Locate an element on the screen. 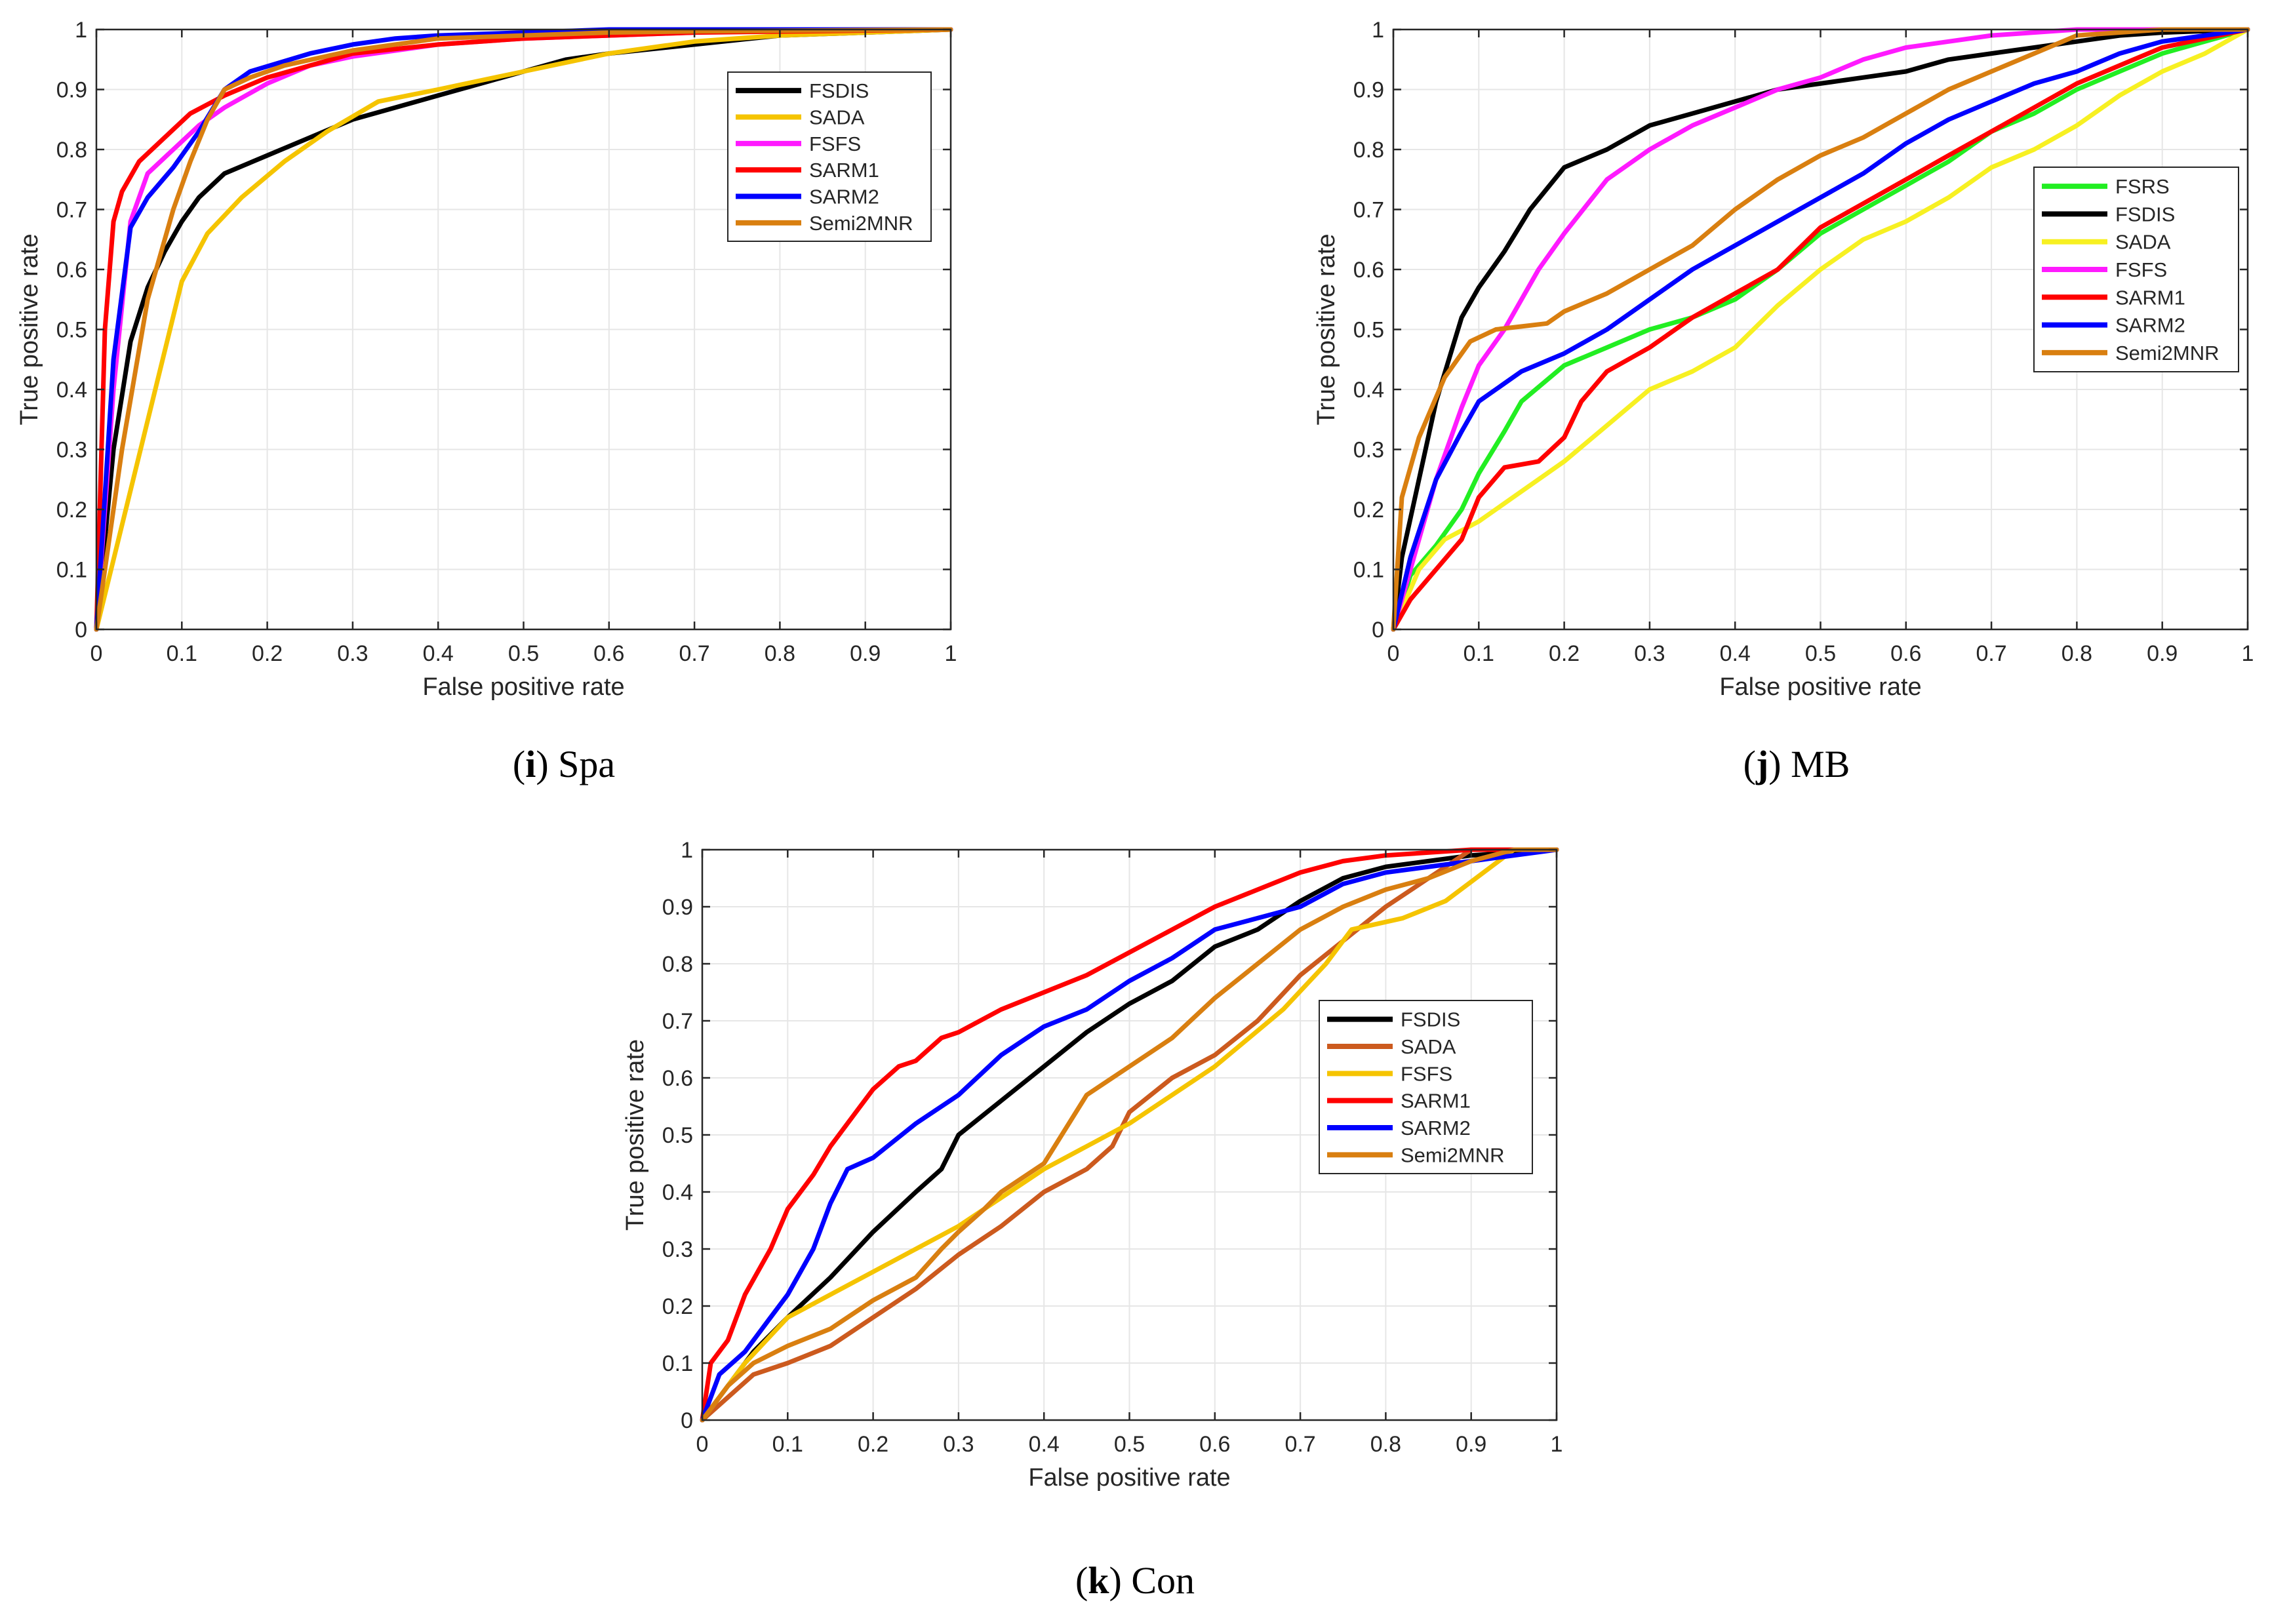 This screenshot has width=2270, height=1624. series-line-fsfs is located at coordinates (1129, 1135).